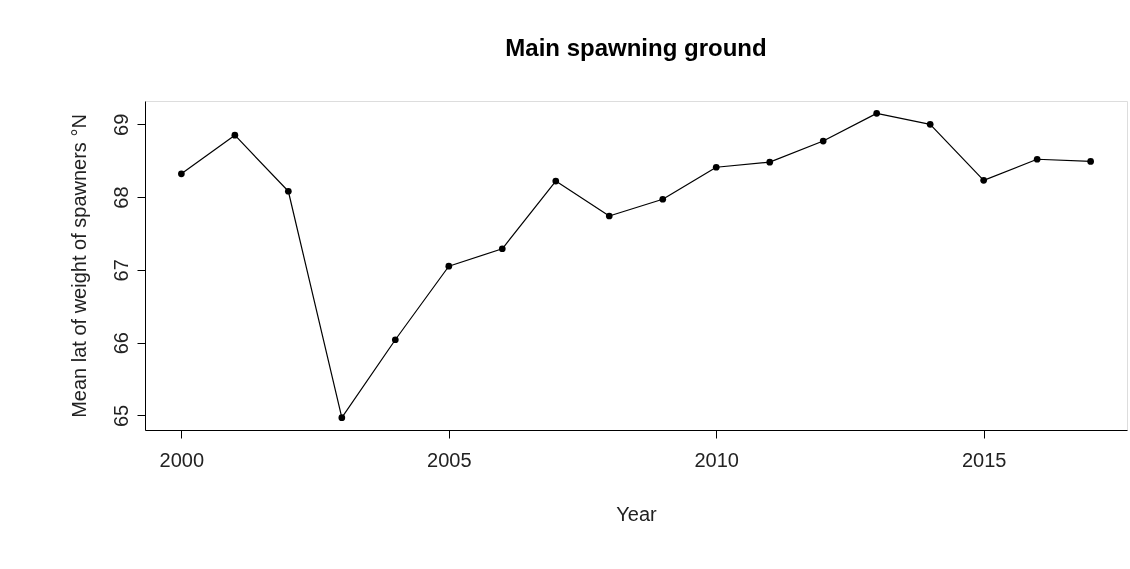  I want to click on y-tick-label: 66, so click(120, 343).